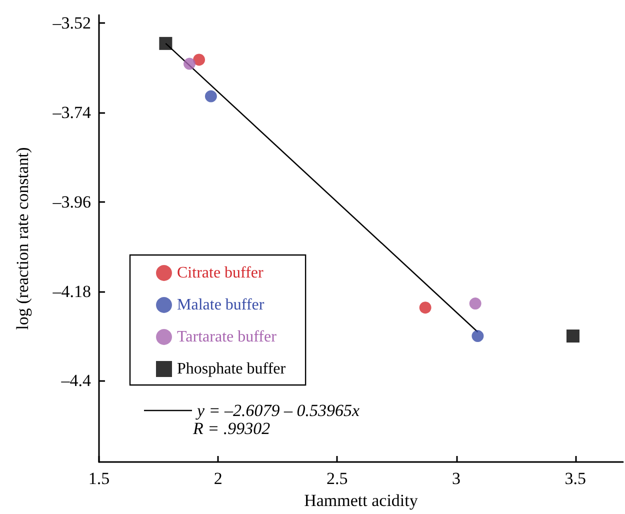 The width and height of the screenshot is (625, 514). Describe the element at coordinates (361, 500) in the screenshot. I see `x-axis-title: Hammett acidity` at that location.